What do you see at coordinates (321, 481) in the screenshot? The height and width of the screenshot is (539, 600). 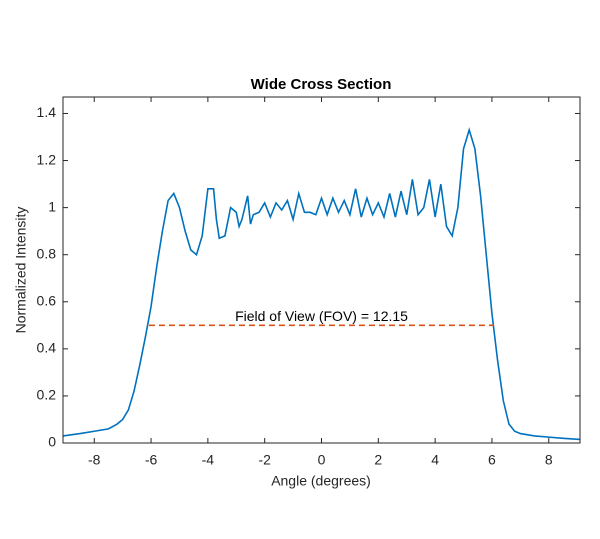 I see `x-axis-label: Angle (degrees)` at bounding box center [321, 481].